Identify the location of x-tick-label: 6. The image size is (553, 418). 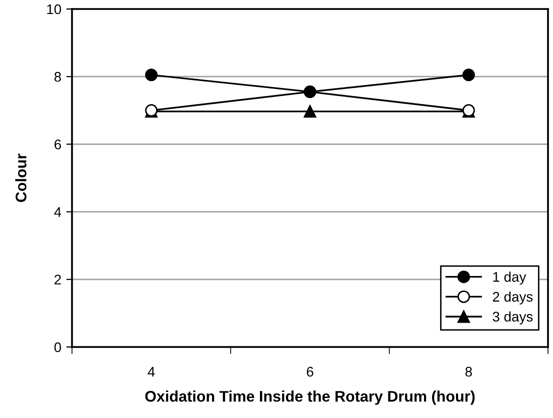
(310, 371).